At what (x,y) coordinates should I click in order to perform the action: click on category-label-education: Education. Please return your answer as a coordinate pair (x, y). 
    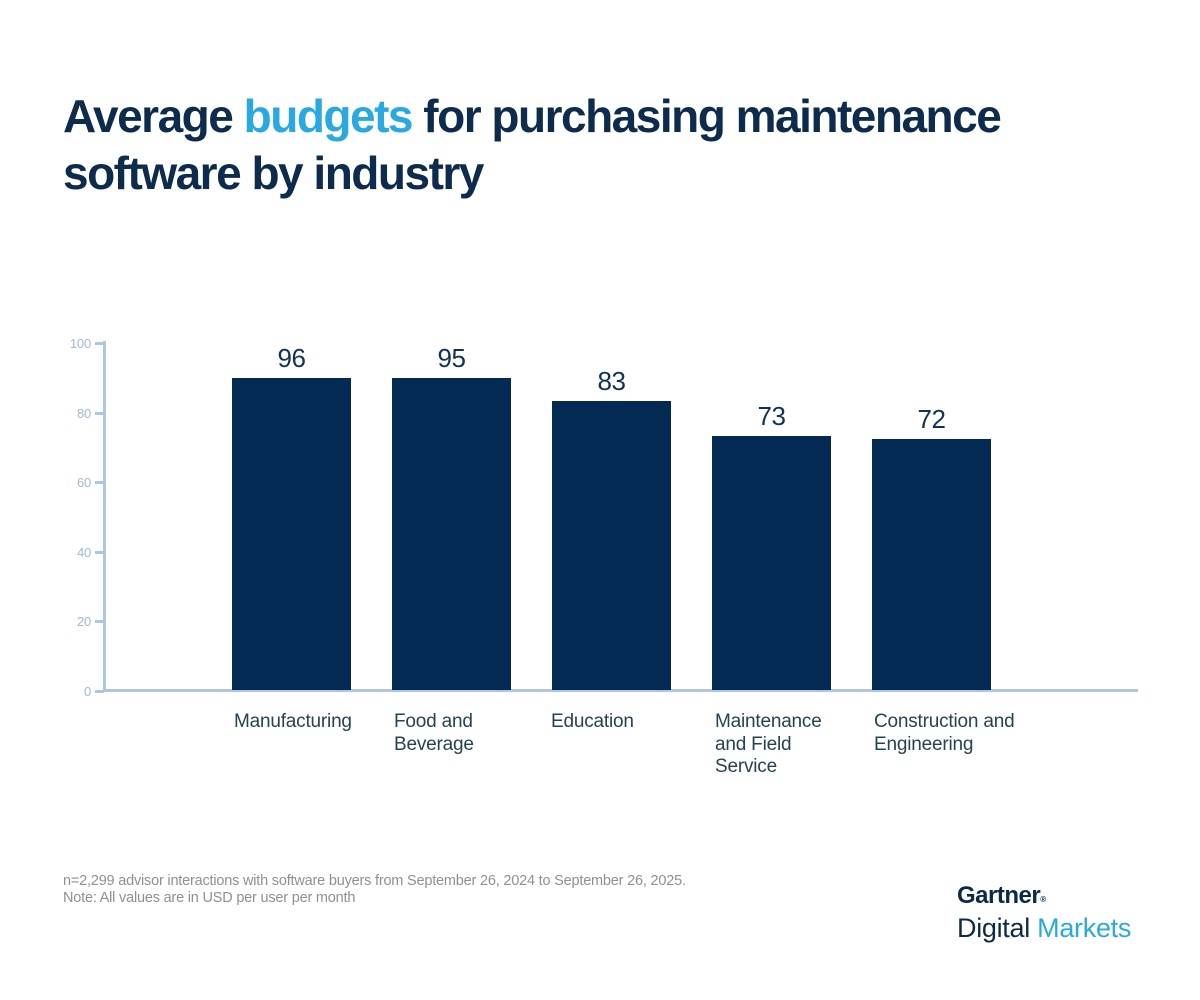
    Looking at the image, I should click on (592, 721).